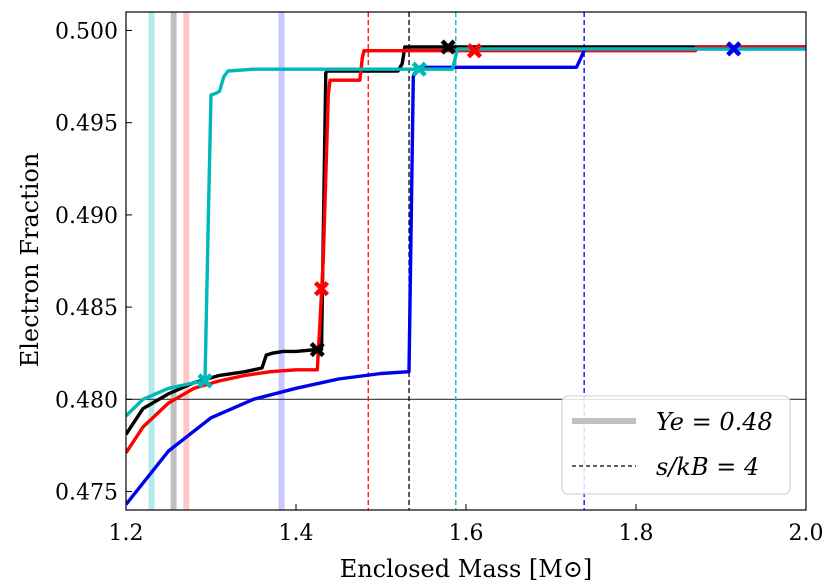 The width and height of the screenshot is (830, 587). Describe the element at coordinates (676, 445) in the screenshot. I see `legend: Ye = 0.48 s/kB = 4` at that location.